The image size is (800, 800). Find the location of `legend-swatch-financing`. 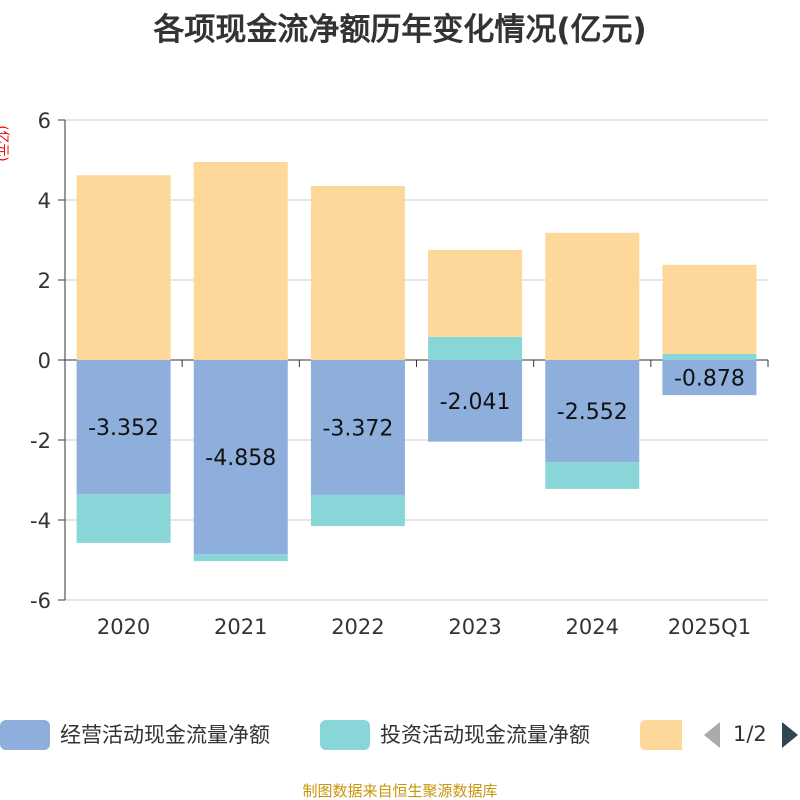

legend-swatch-financing is located at coordinates (661, 735).